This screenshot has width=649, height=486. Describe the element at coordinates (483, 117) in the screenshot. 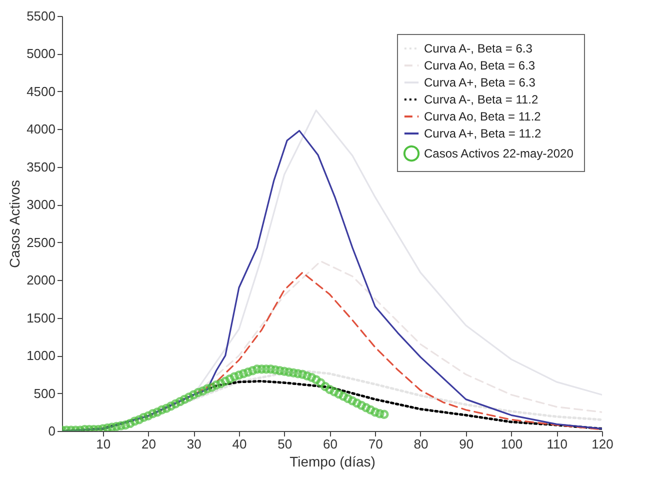

I see `legend-label: Curva Ao, Beta = 11.2` at that location.